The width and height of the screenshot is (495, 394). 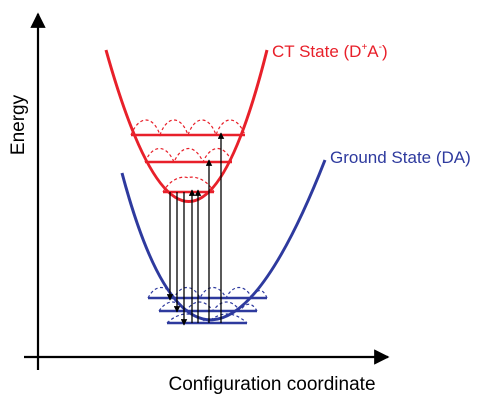 What do you see at coordinates (364, 47) in the screenshot?
I see `ct-label-sup1: +` at bounding box center [364, 47].